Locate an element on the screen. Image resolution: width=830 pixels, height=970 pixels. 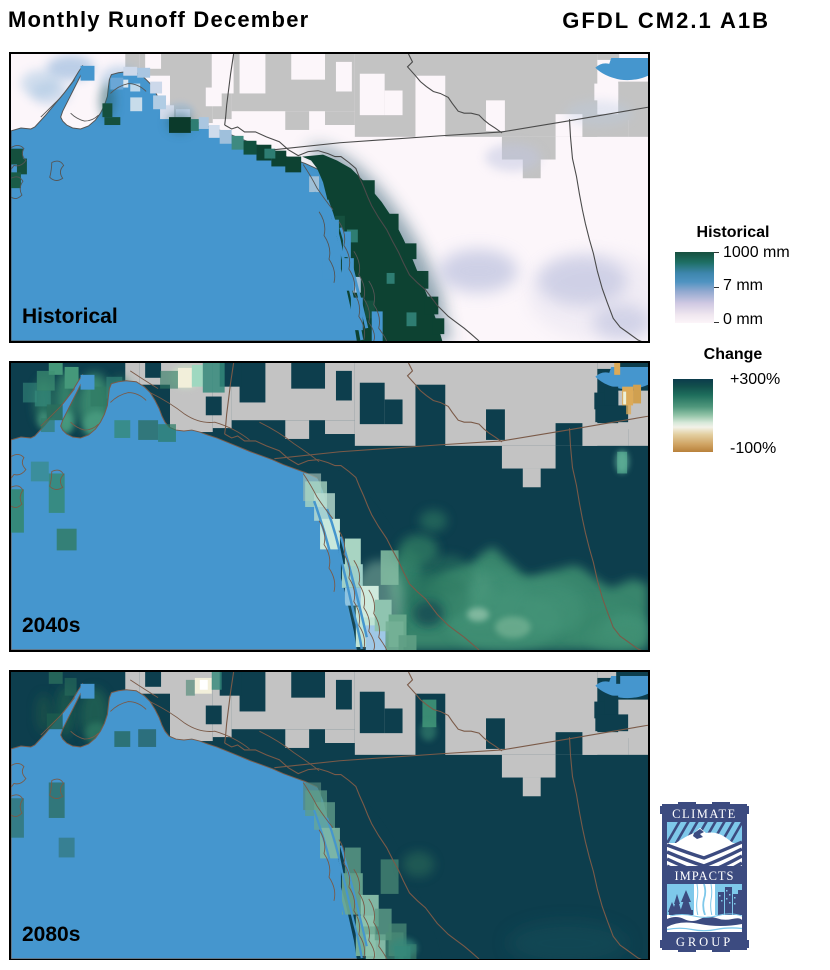
svg-text: IMPACTS is located at coordinates (704, 876).